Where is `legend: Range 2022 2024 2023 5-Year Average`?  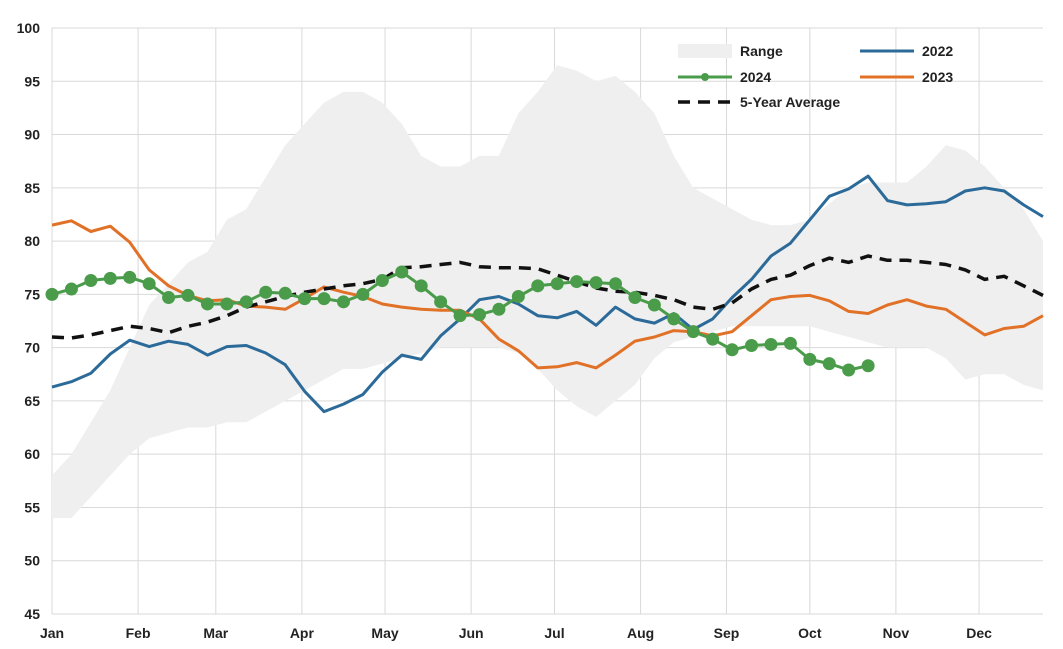 legend: Range 2022 2024 2023 5-Year Average is located at coordinates (815, 76).